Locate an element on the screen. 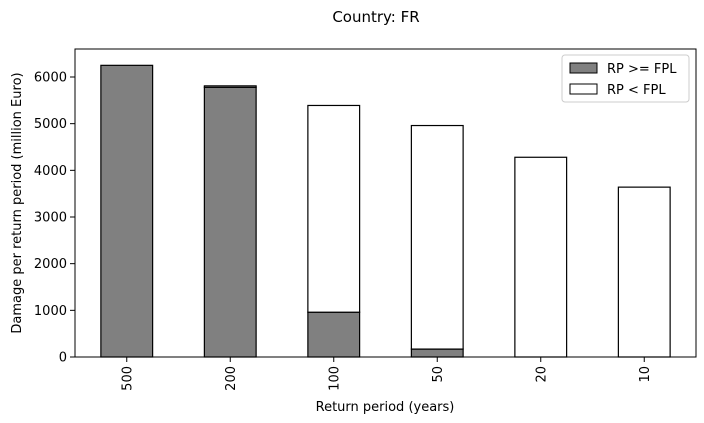 This screenshot has width=704, height=423. x-axis-label: Return period (years) is located at coordinates (385, 407).